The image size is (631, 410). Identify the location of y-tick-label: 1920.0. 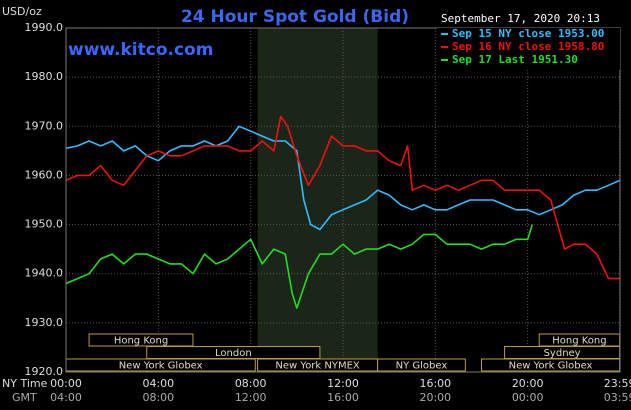
(44, 371).